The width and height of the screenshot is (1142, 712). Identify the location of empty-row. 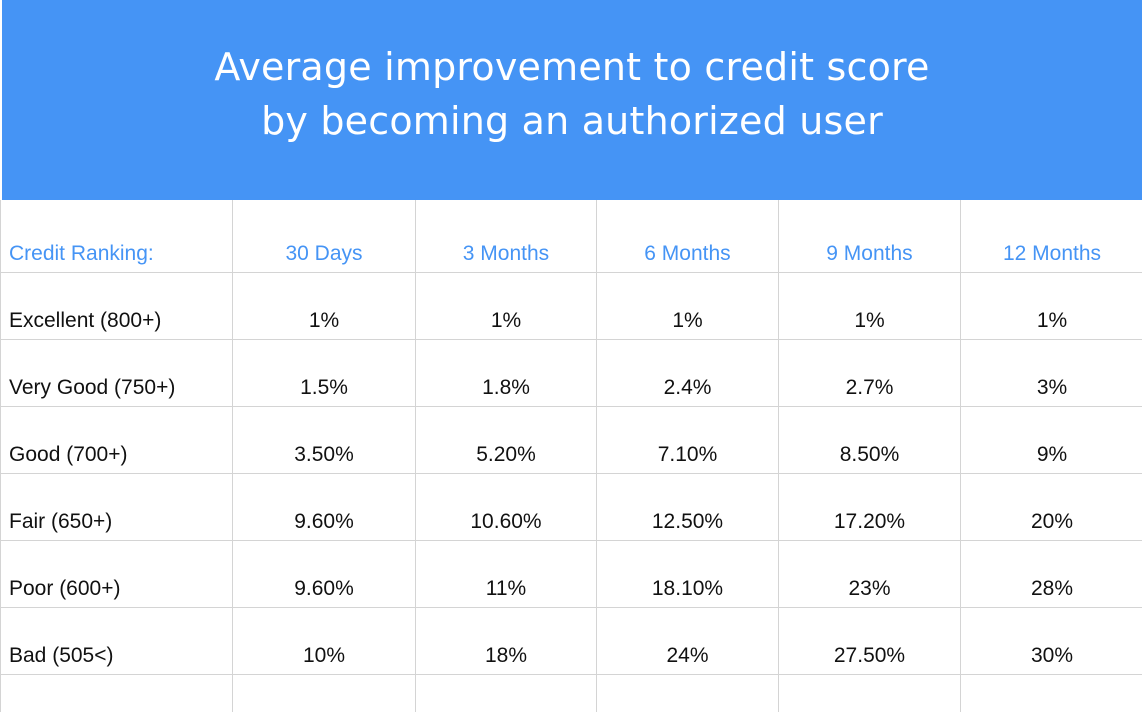
(571, 693).